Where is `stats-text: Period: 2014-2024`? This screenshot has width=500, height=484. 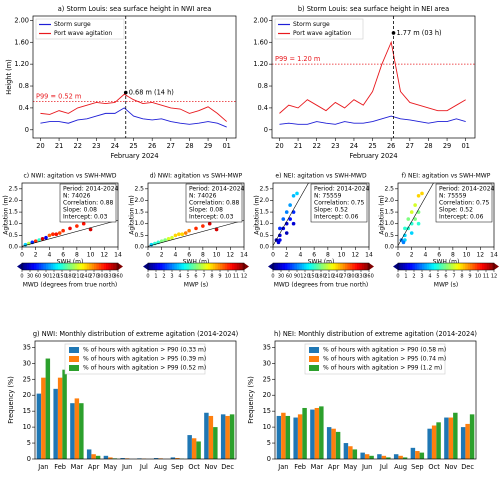
stats-text: Period: 2014-2024 is located at coordinates (217, 189).